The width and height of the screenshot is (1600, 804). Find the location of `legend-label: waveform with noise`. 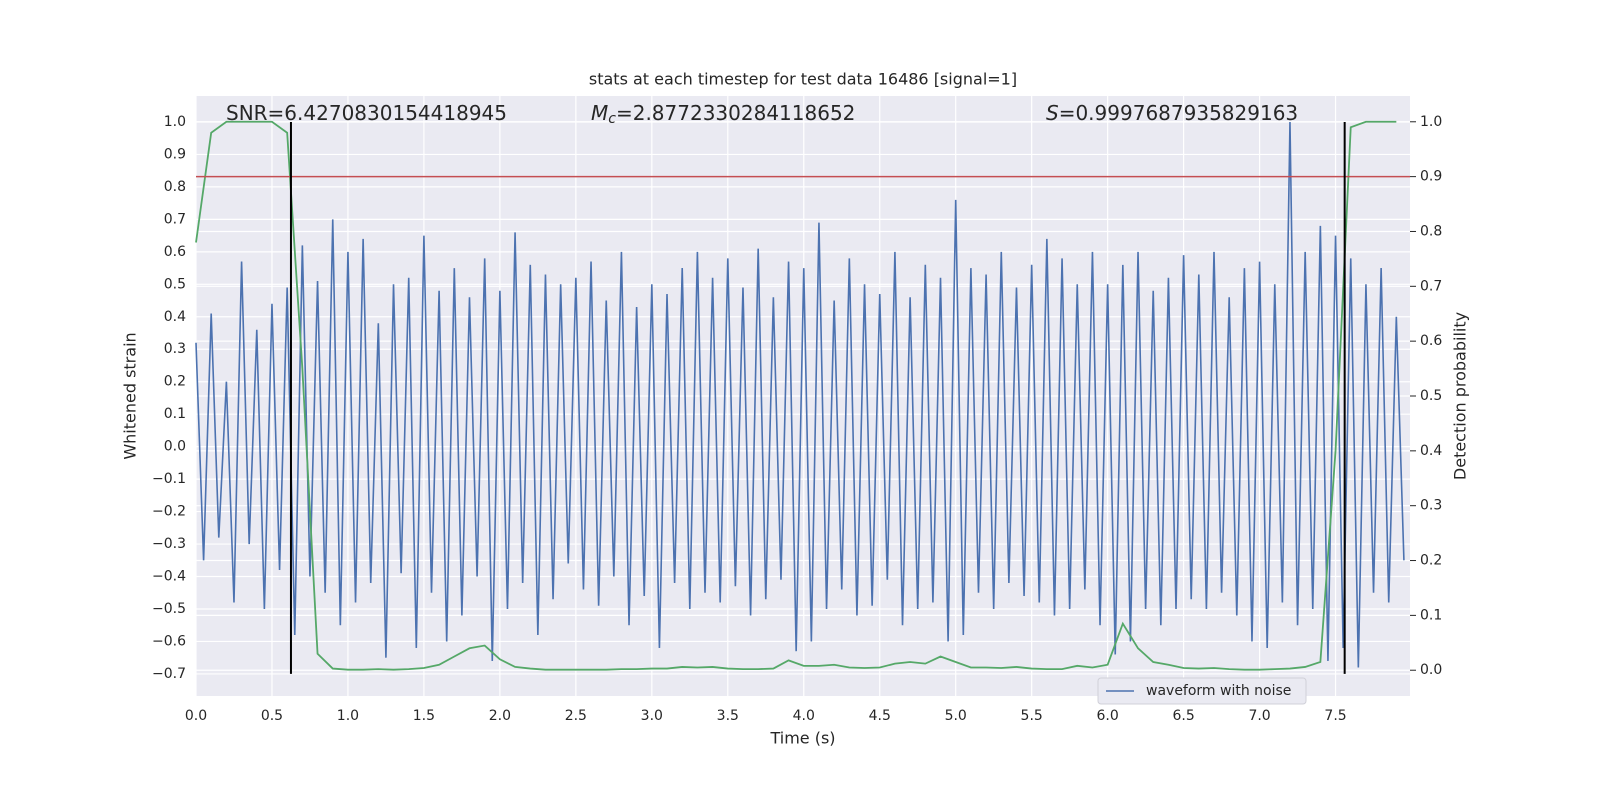

legend-label: waveform with noise is located at coordinates (1218, 691).